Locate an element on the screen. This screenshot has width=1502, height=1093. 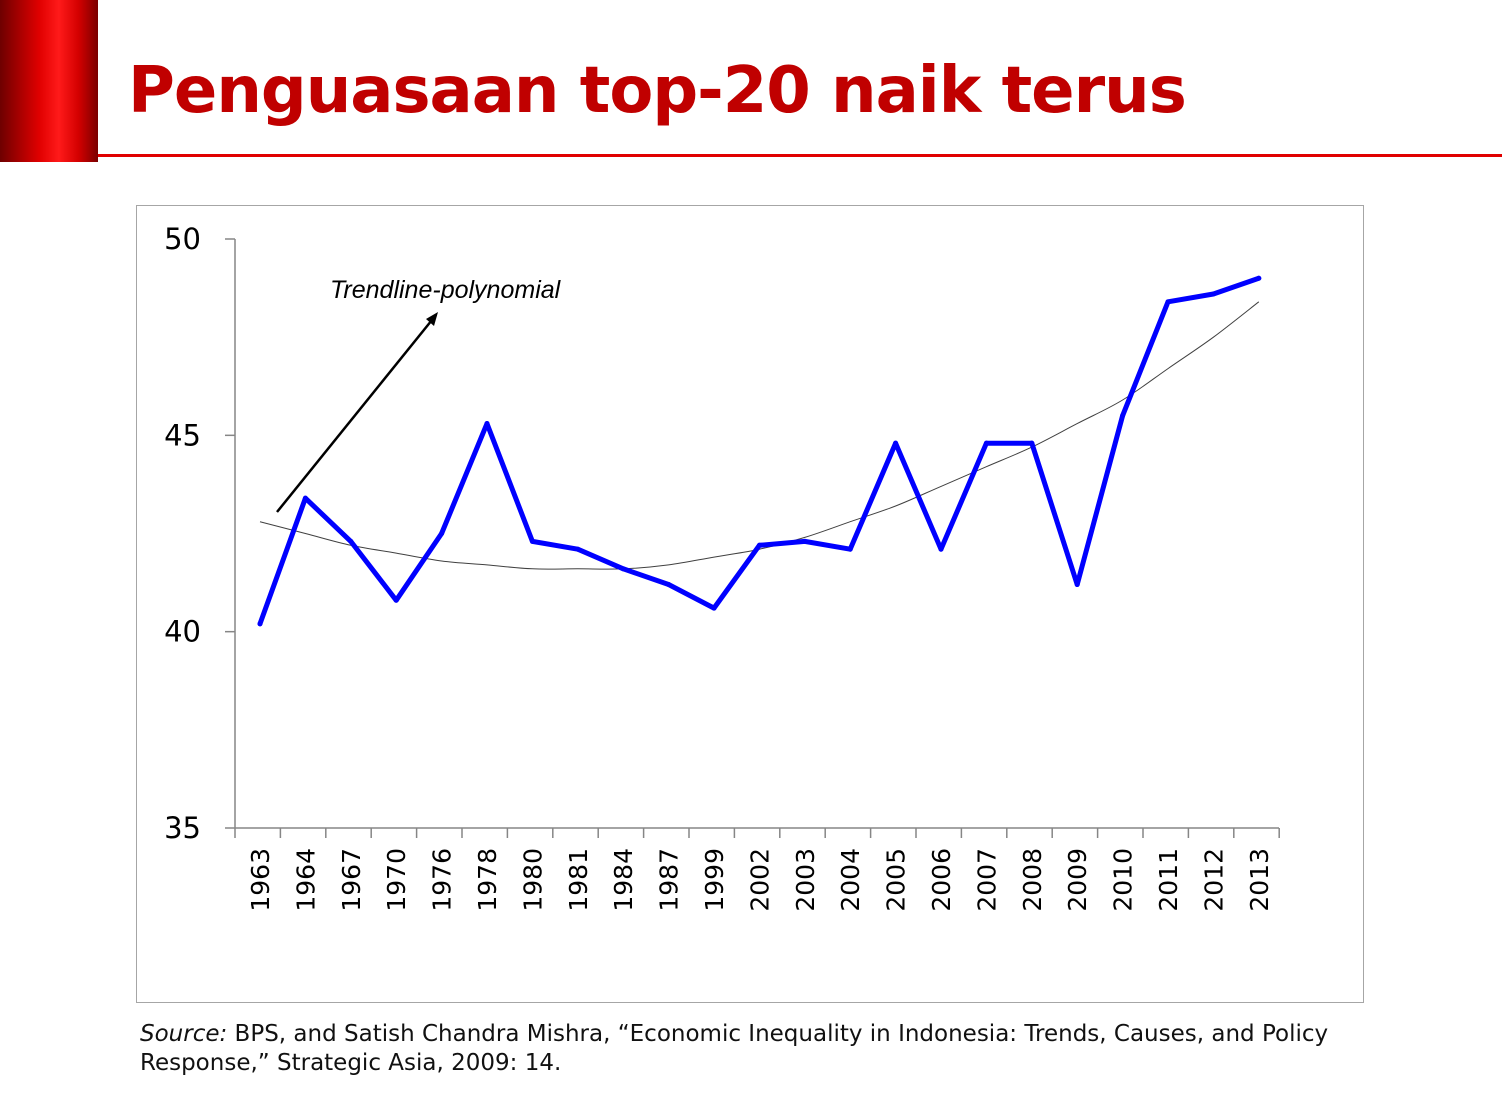
x-tick-label: 1999 is located at coordinates (714, 880).